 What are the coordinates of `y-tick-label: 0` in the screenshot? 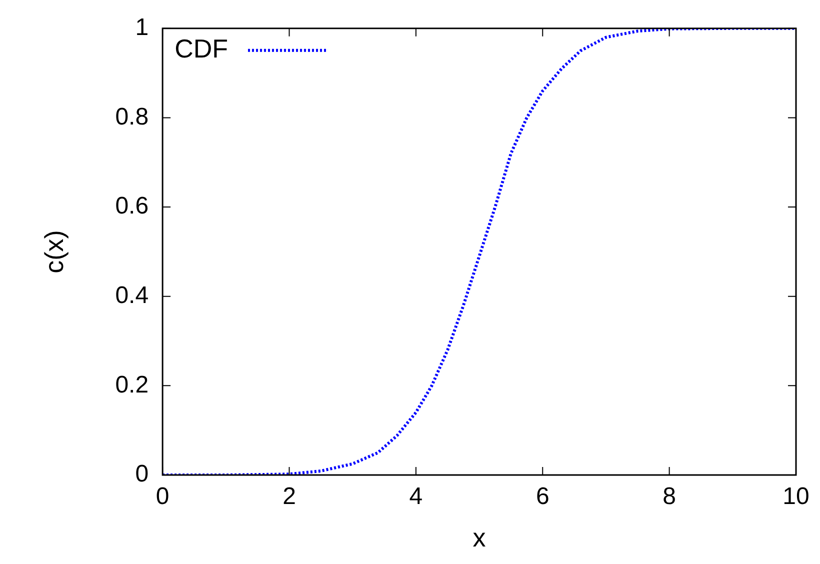 It's located at (142, 474).